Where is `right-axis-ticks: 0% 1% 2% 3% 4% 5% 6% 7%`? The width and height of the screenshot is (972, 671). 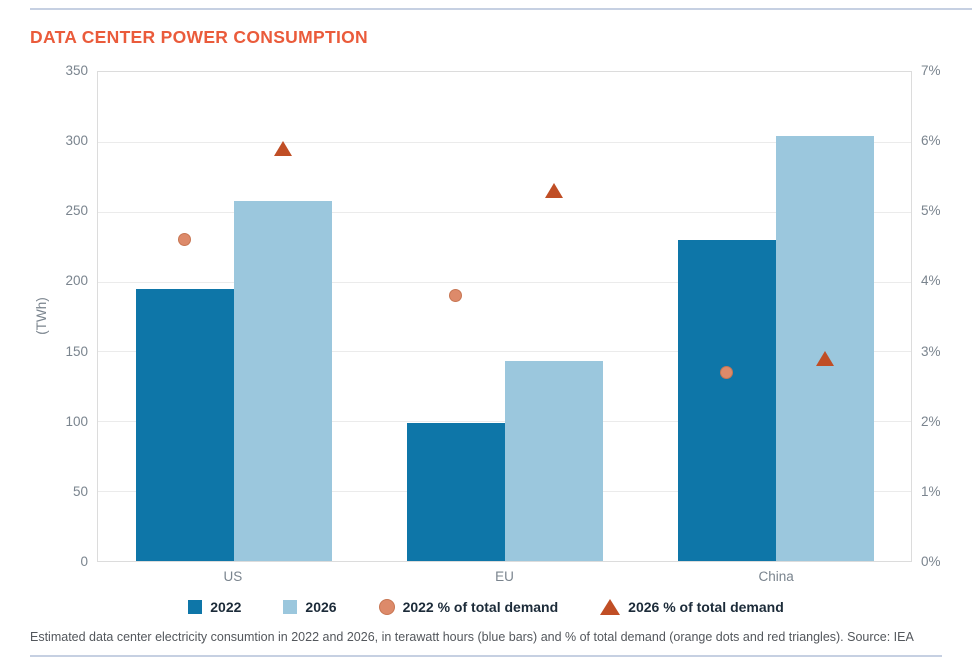
right-axis-ticks: 0% 1% 2% 3% 4% 5% 6% 7% is located at coordinates (945, 316).